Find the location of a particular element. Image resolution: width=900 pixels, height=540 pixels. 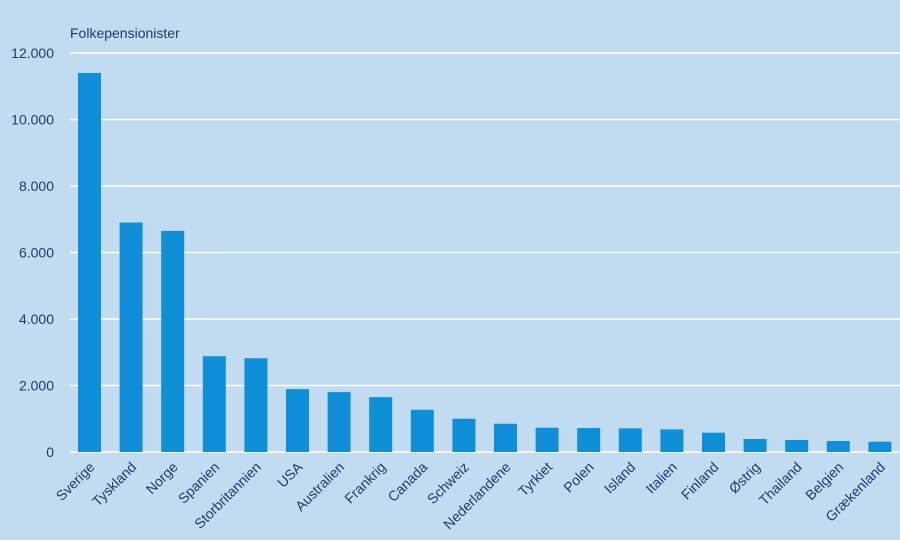

y-tick-label: 8.000 is located at coordinates (36, 186).